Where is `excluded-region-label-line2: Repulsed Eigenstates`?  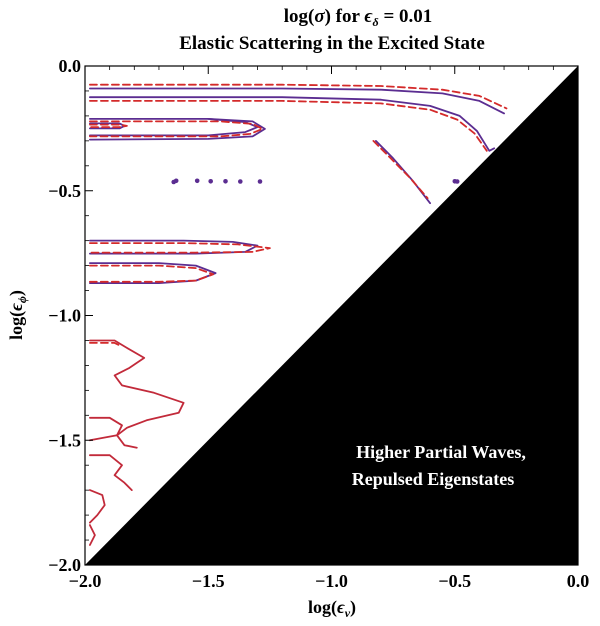
excluded-region-label-line2: Repulsed Eigenstates is located at coordinates (433, 479).